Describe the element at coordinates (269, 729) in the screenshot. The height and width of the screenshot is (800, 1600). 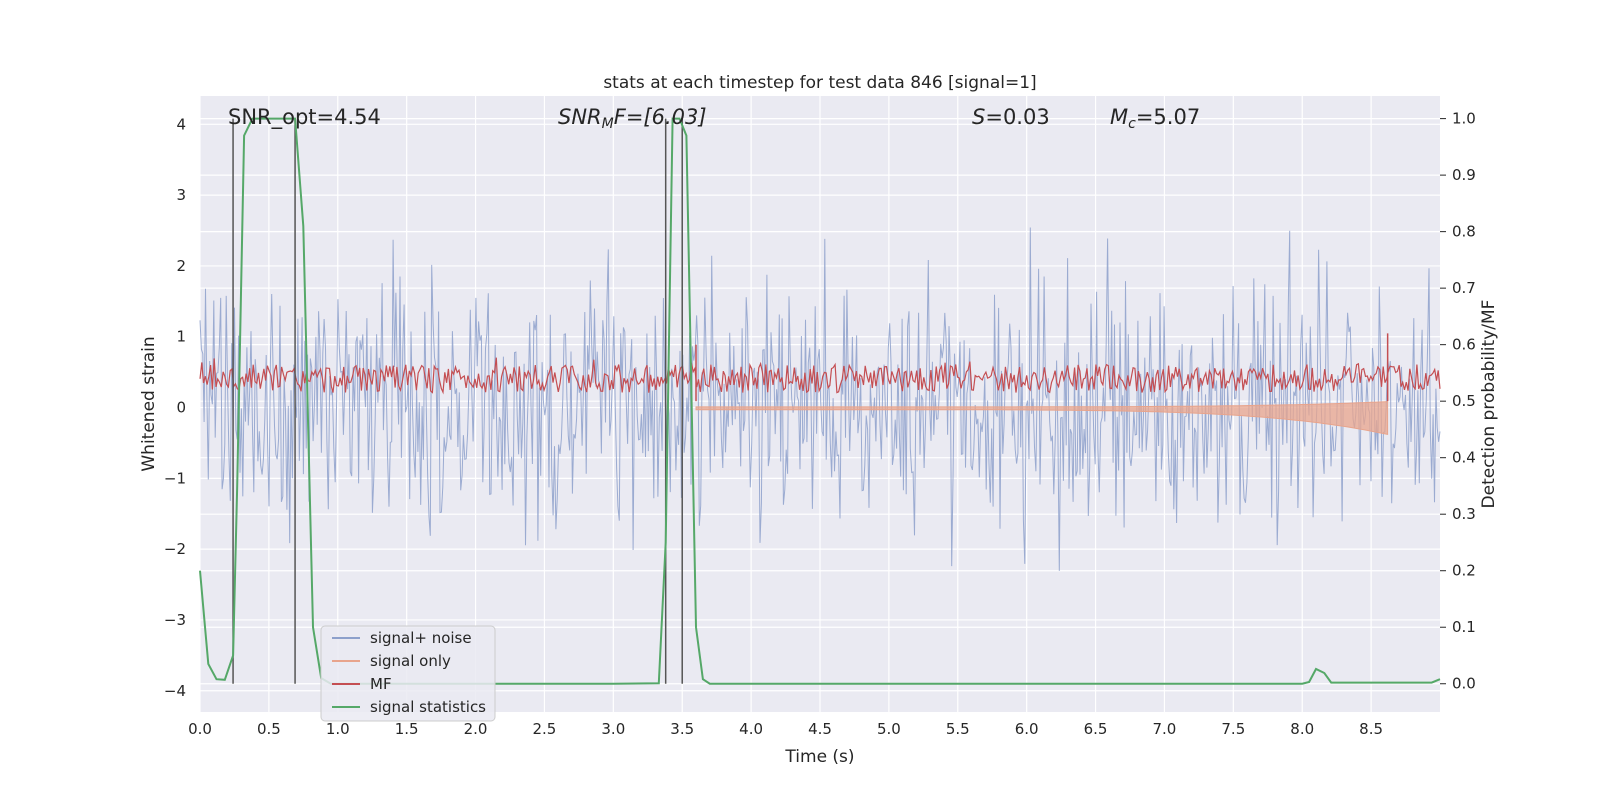
I see `x-tick-label: 0.5` at that location.